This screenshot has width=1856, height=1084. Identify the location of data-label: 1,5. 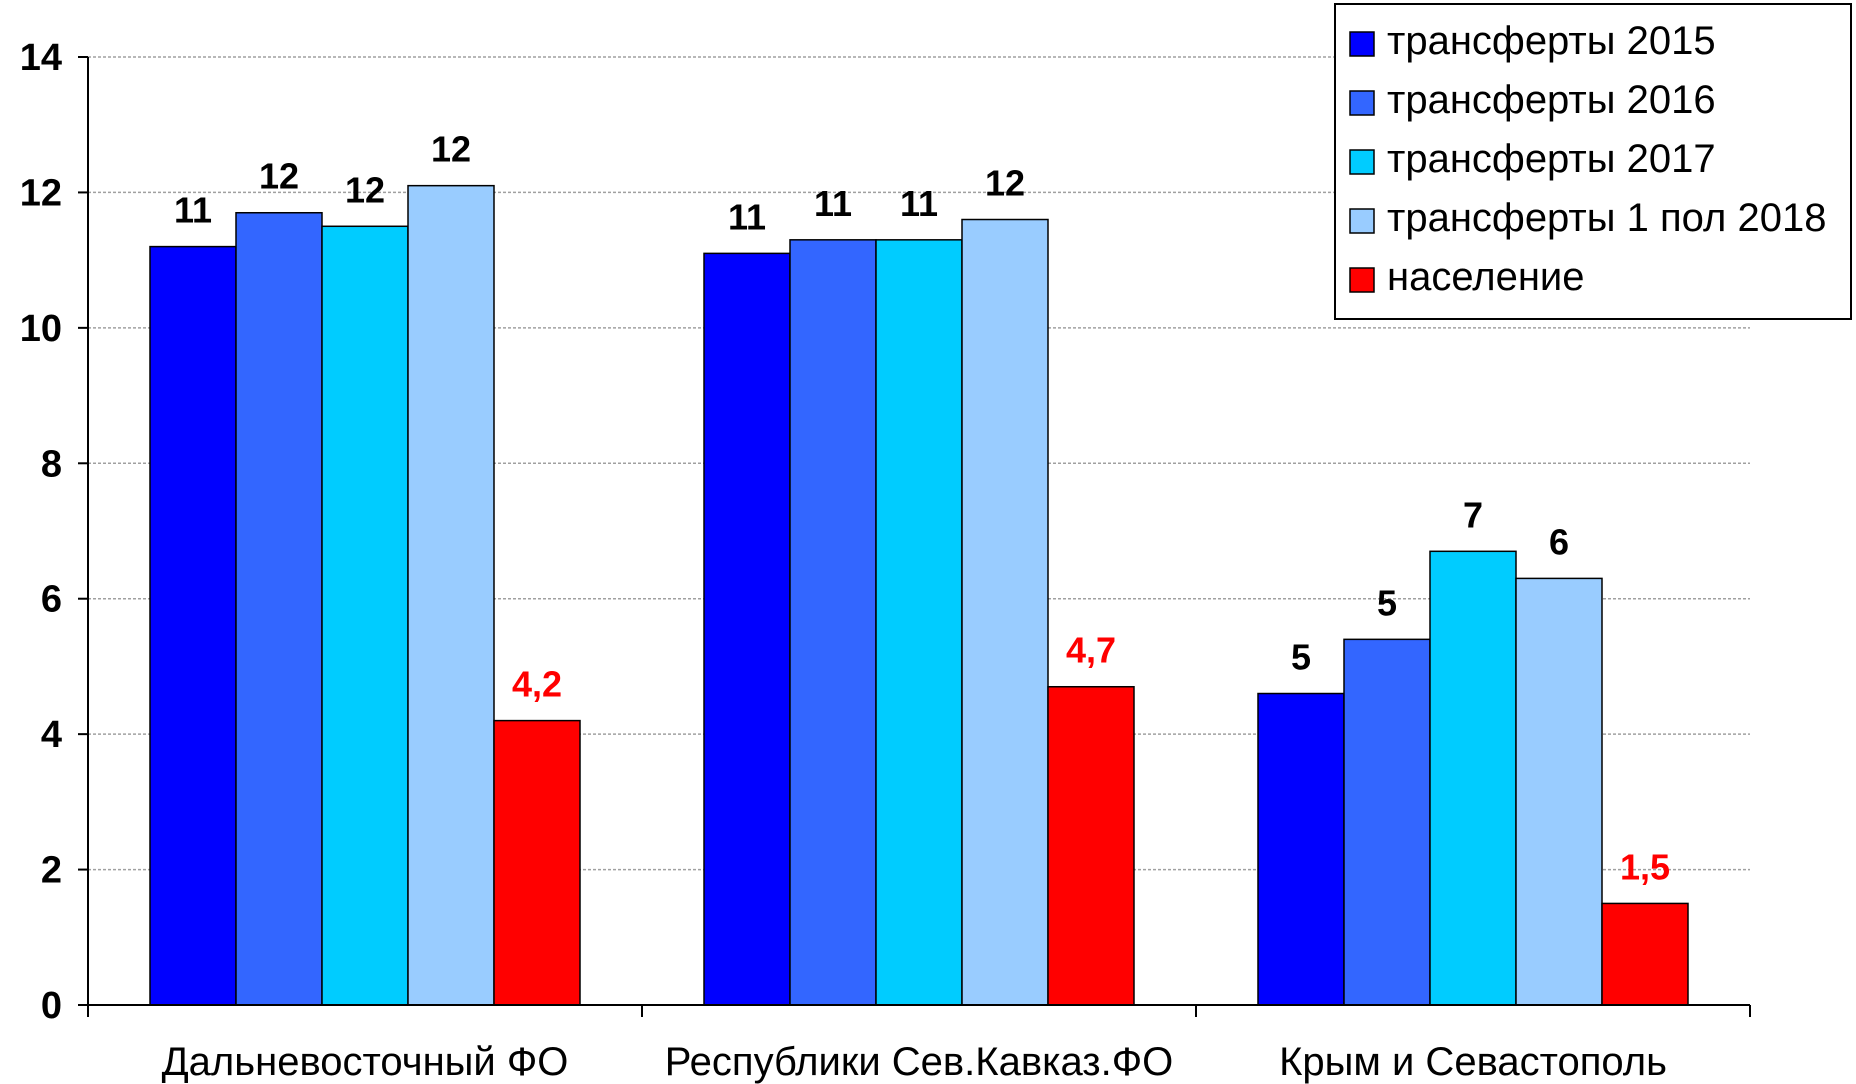
(1645, 866).